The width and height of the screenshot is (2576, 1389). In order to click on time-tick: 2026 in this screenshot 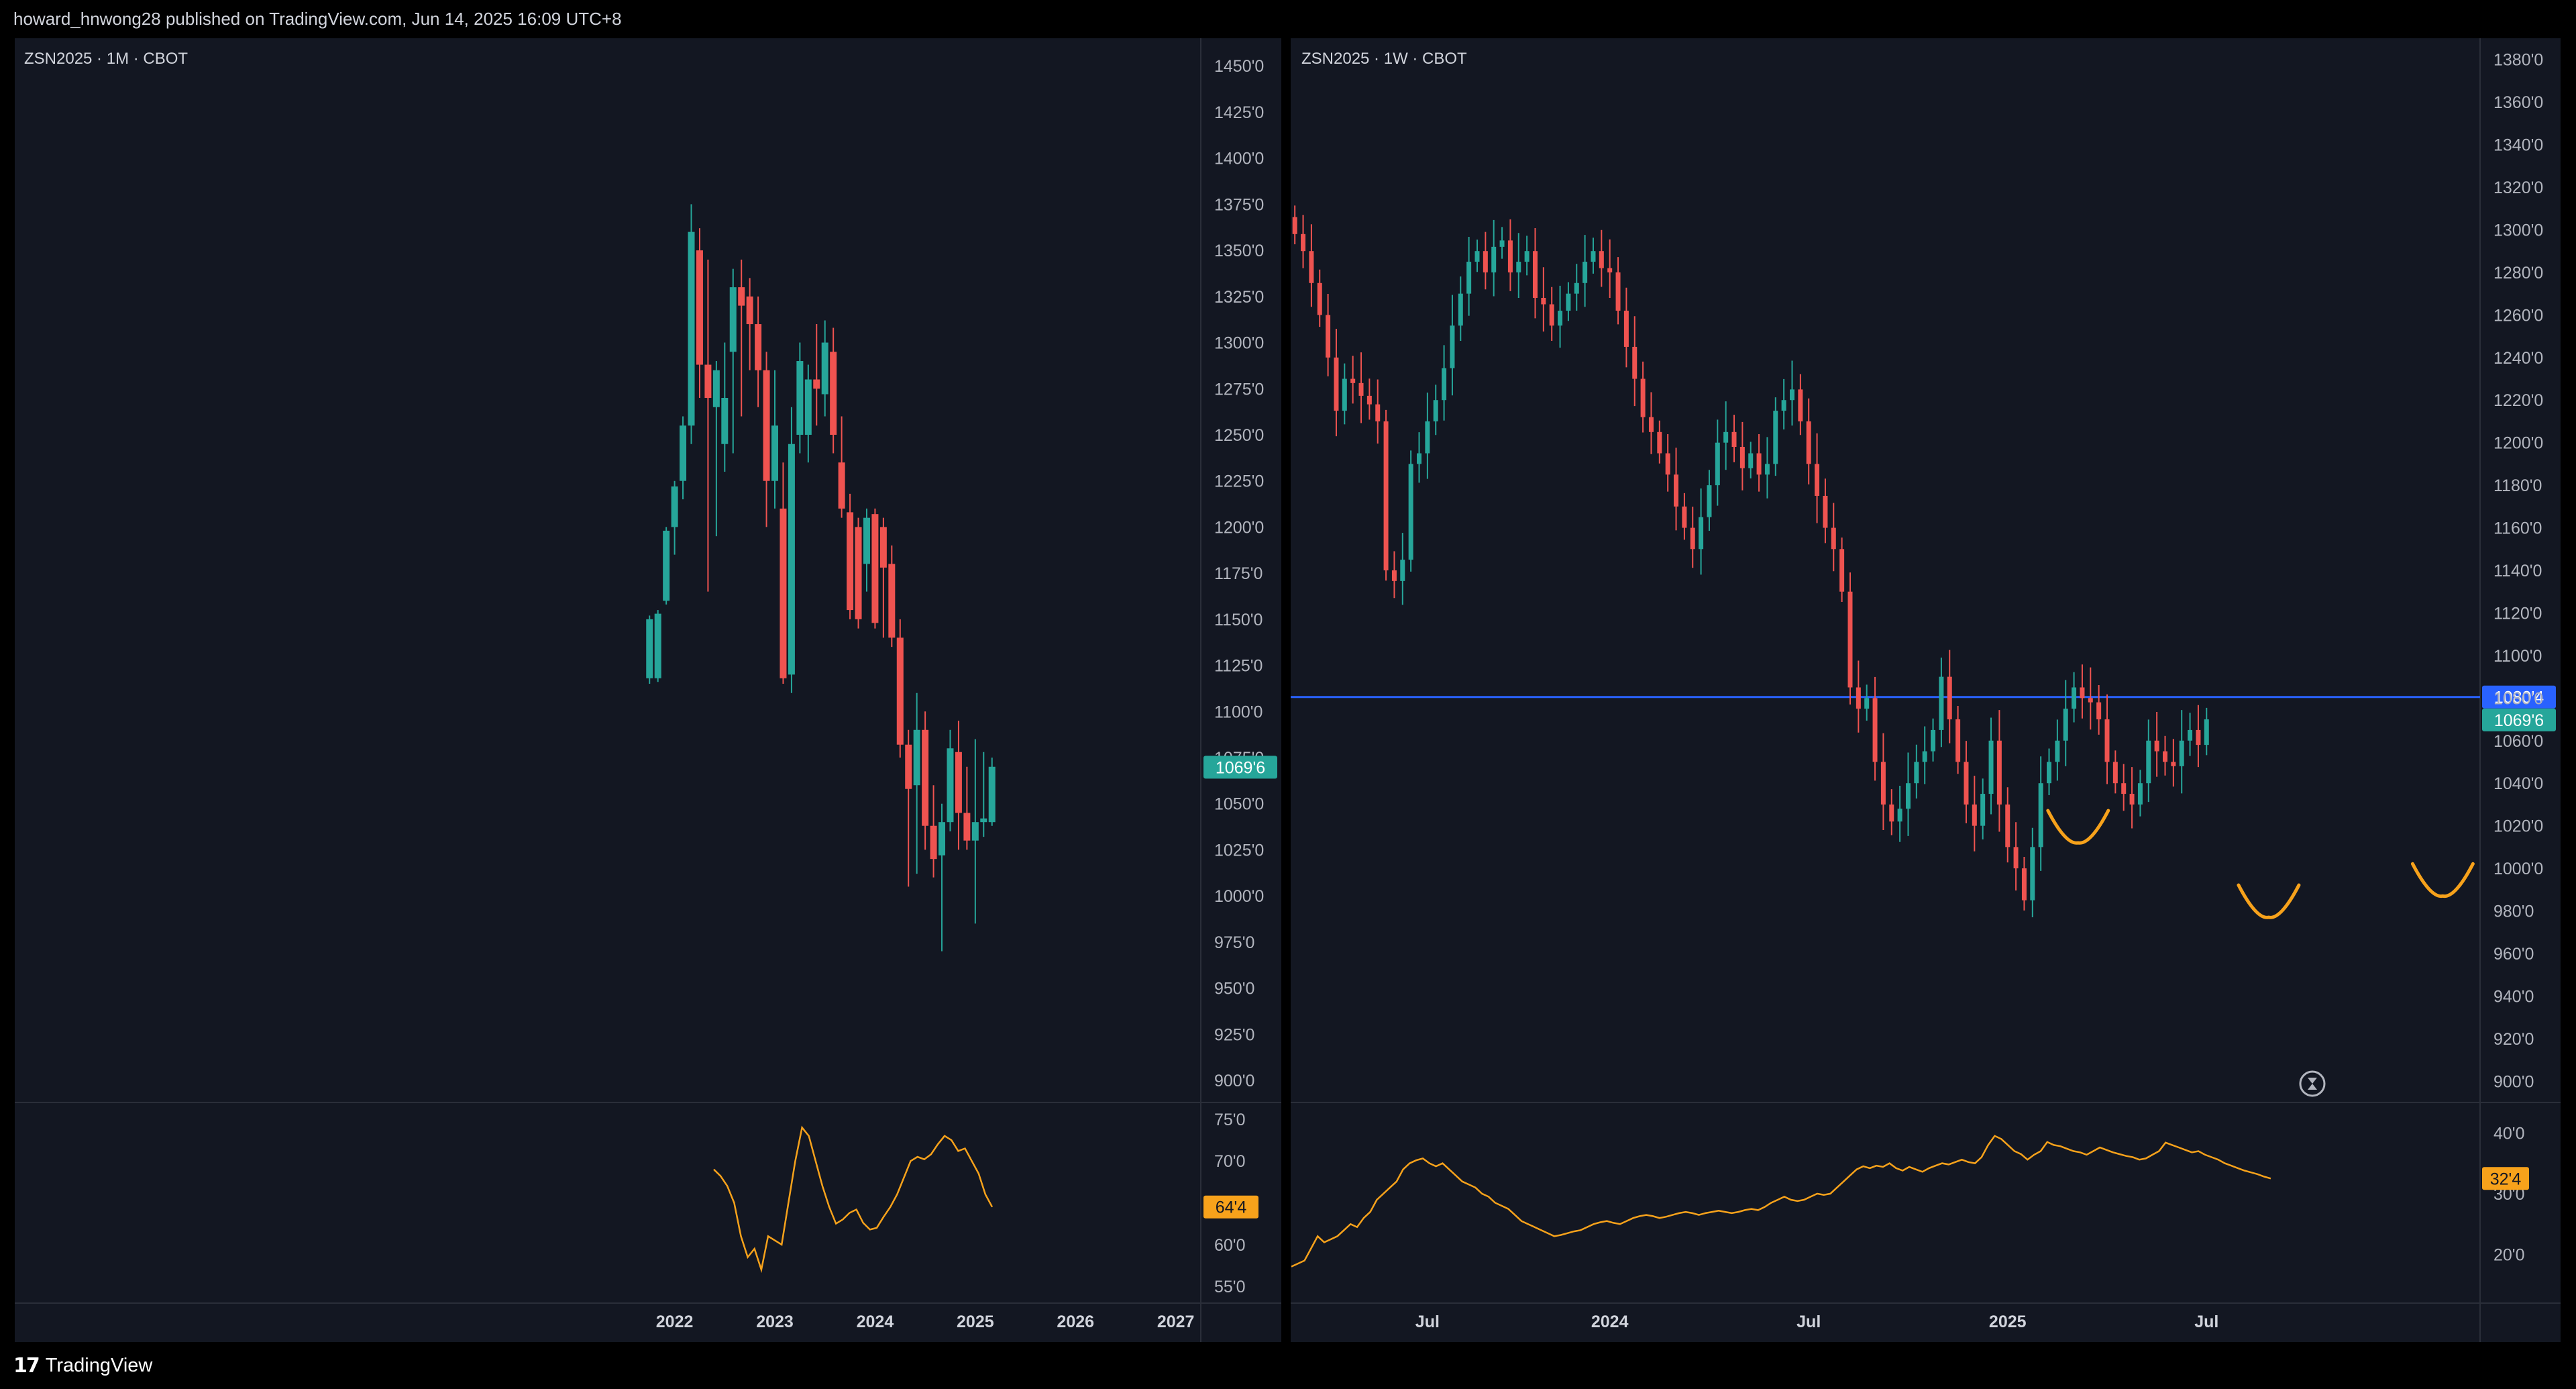, I will do `click(1075, 1322)`.